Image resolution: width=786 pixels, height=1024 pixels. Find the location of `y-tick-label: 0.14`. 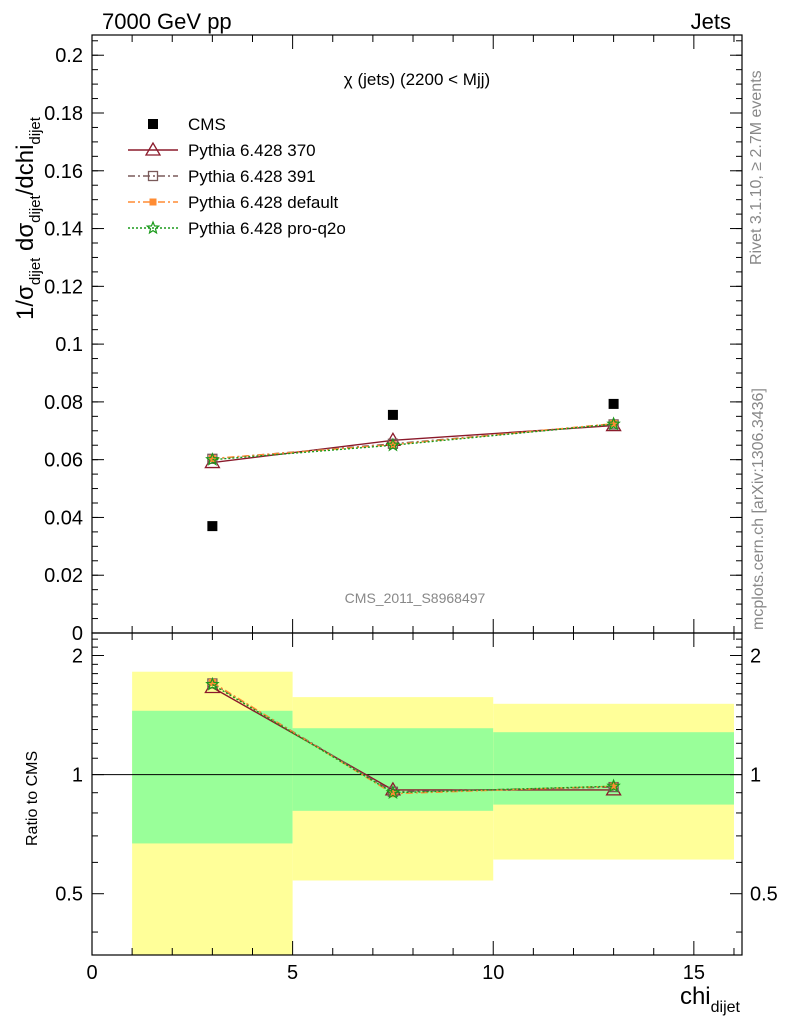

y-tick-label: 0.14 is located at coordinates (63, 230).